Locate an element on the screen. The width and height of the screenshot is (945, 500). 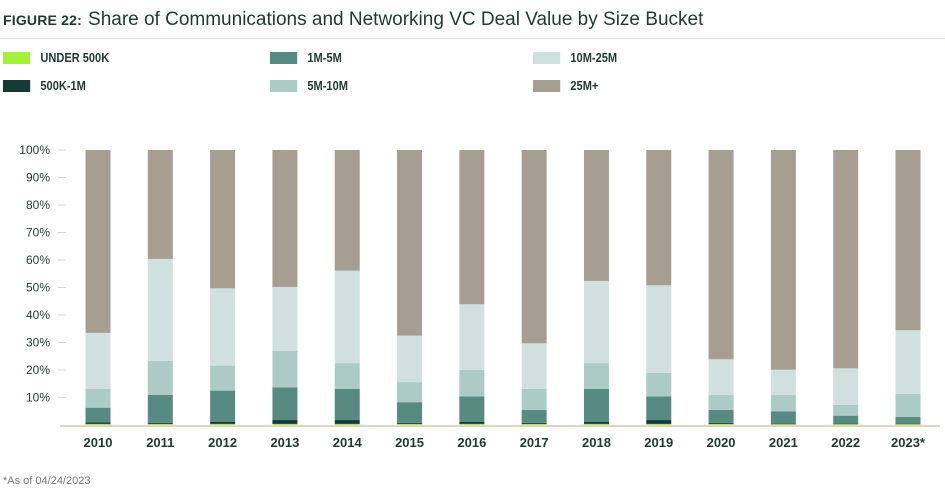
bar-segment-2017-10m-25m is located at coordinates (534, 366).